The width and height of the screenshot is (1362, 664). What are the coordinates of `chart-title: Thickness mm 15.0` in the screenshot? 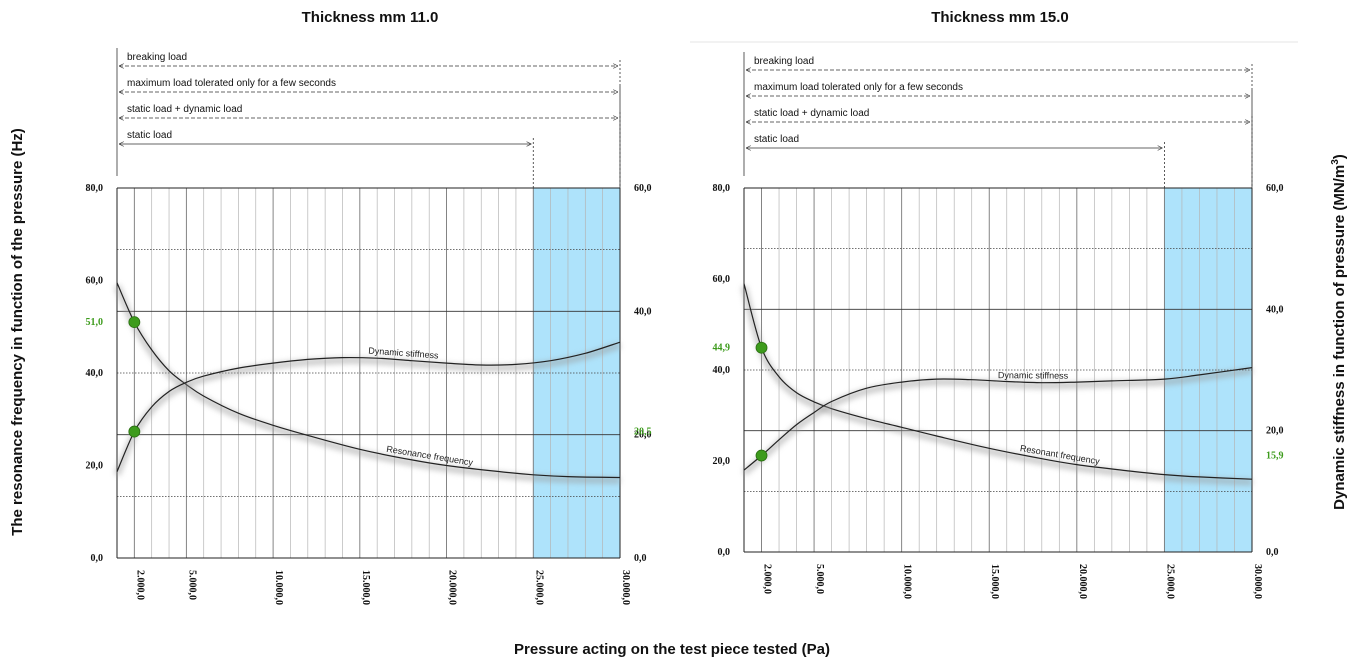 It's located at (1000, 17).